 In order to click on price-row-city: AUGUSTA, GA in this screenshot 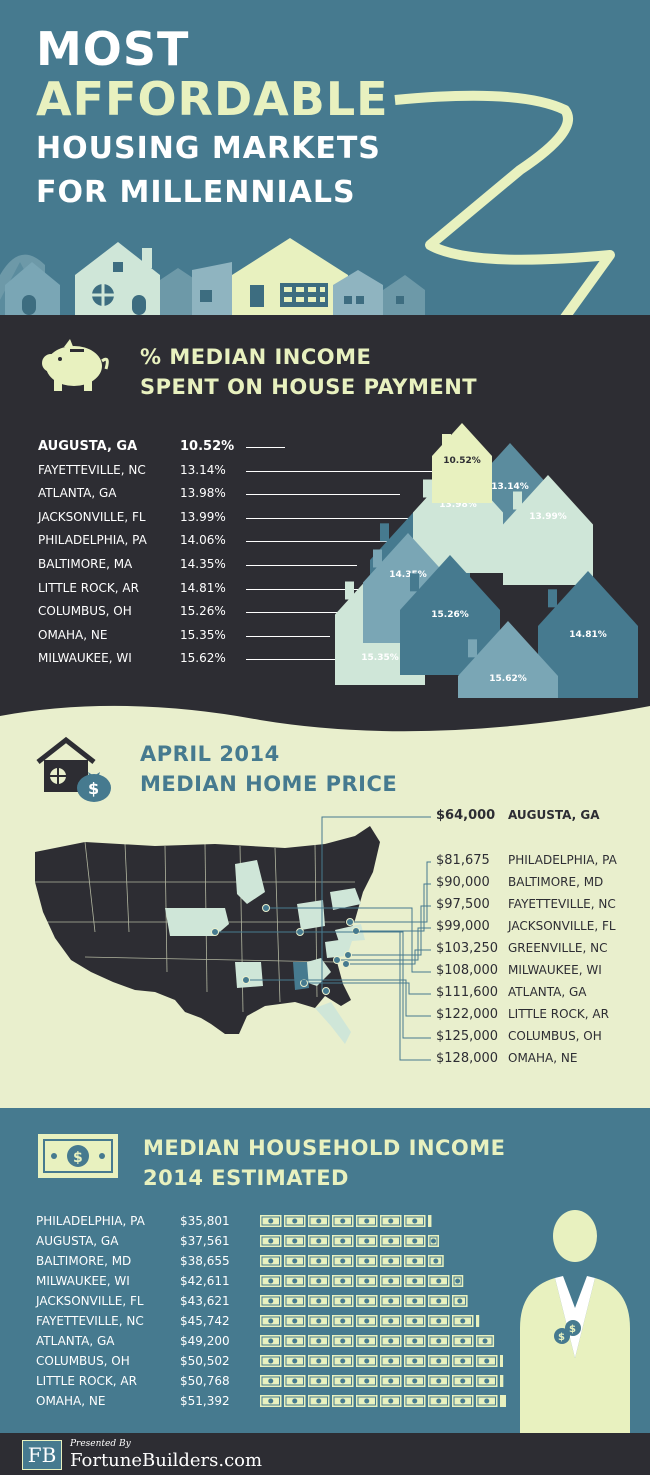, I will do `click(554, 815)`.